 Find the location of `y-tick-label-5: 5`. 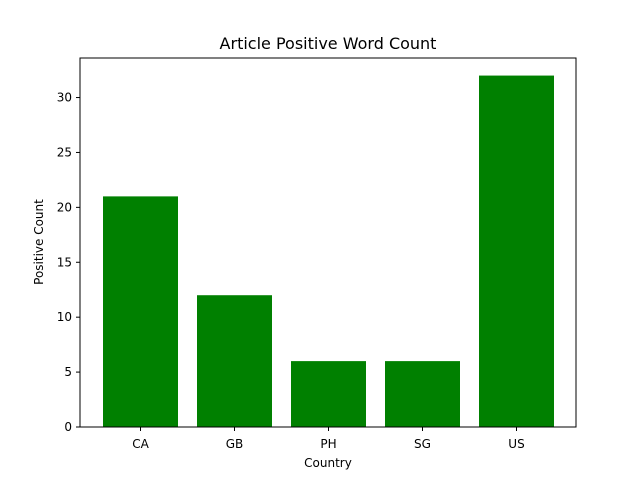

y-tick-label-5: 5 is located at coordinates (68, 372).